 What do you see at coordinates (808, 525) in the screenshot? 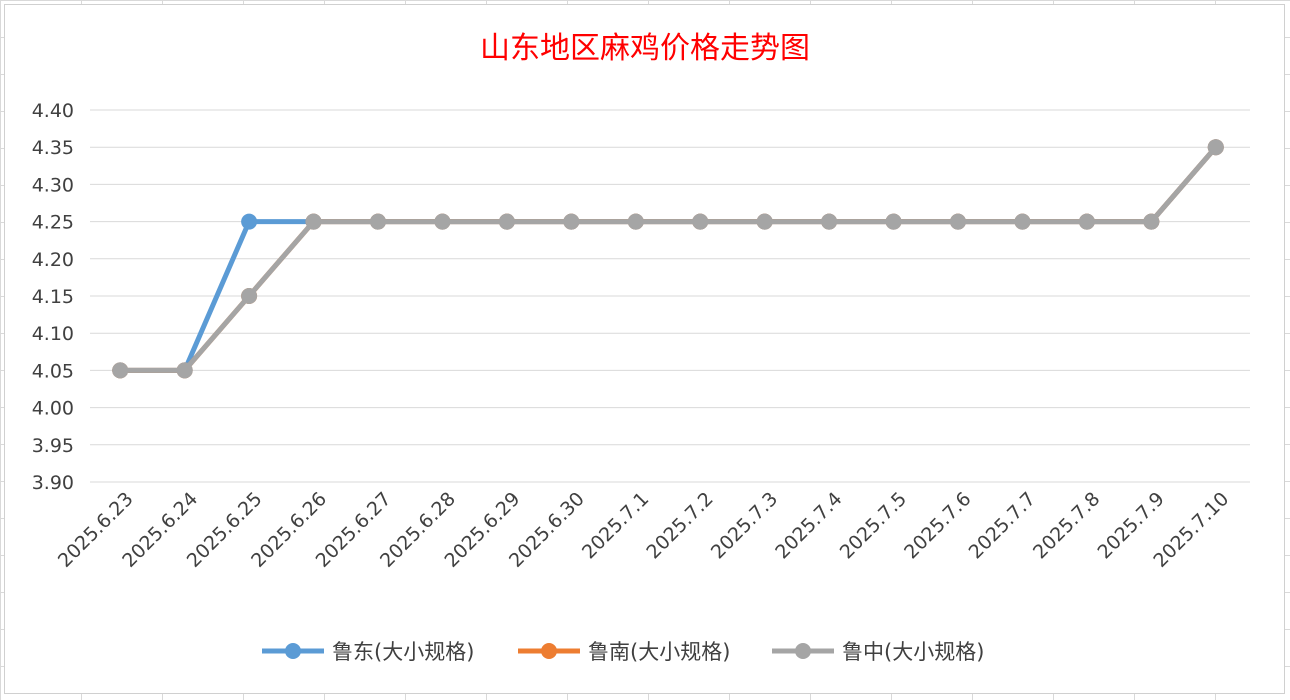
I see `x-tick-label: 2025.7.4` at bounding box center [808, 525].